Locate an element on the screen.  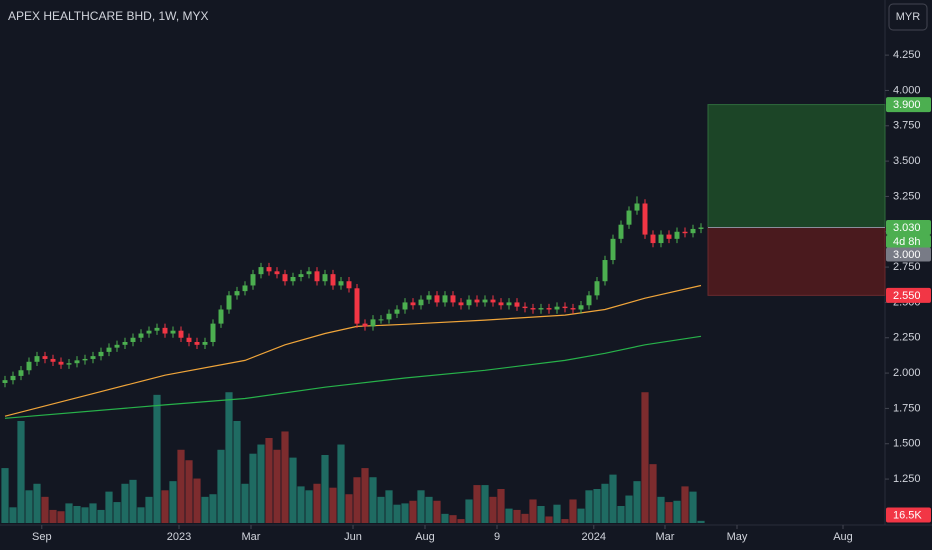
x-tick-label: Jun is located at coordinates (353, 537).